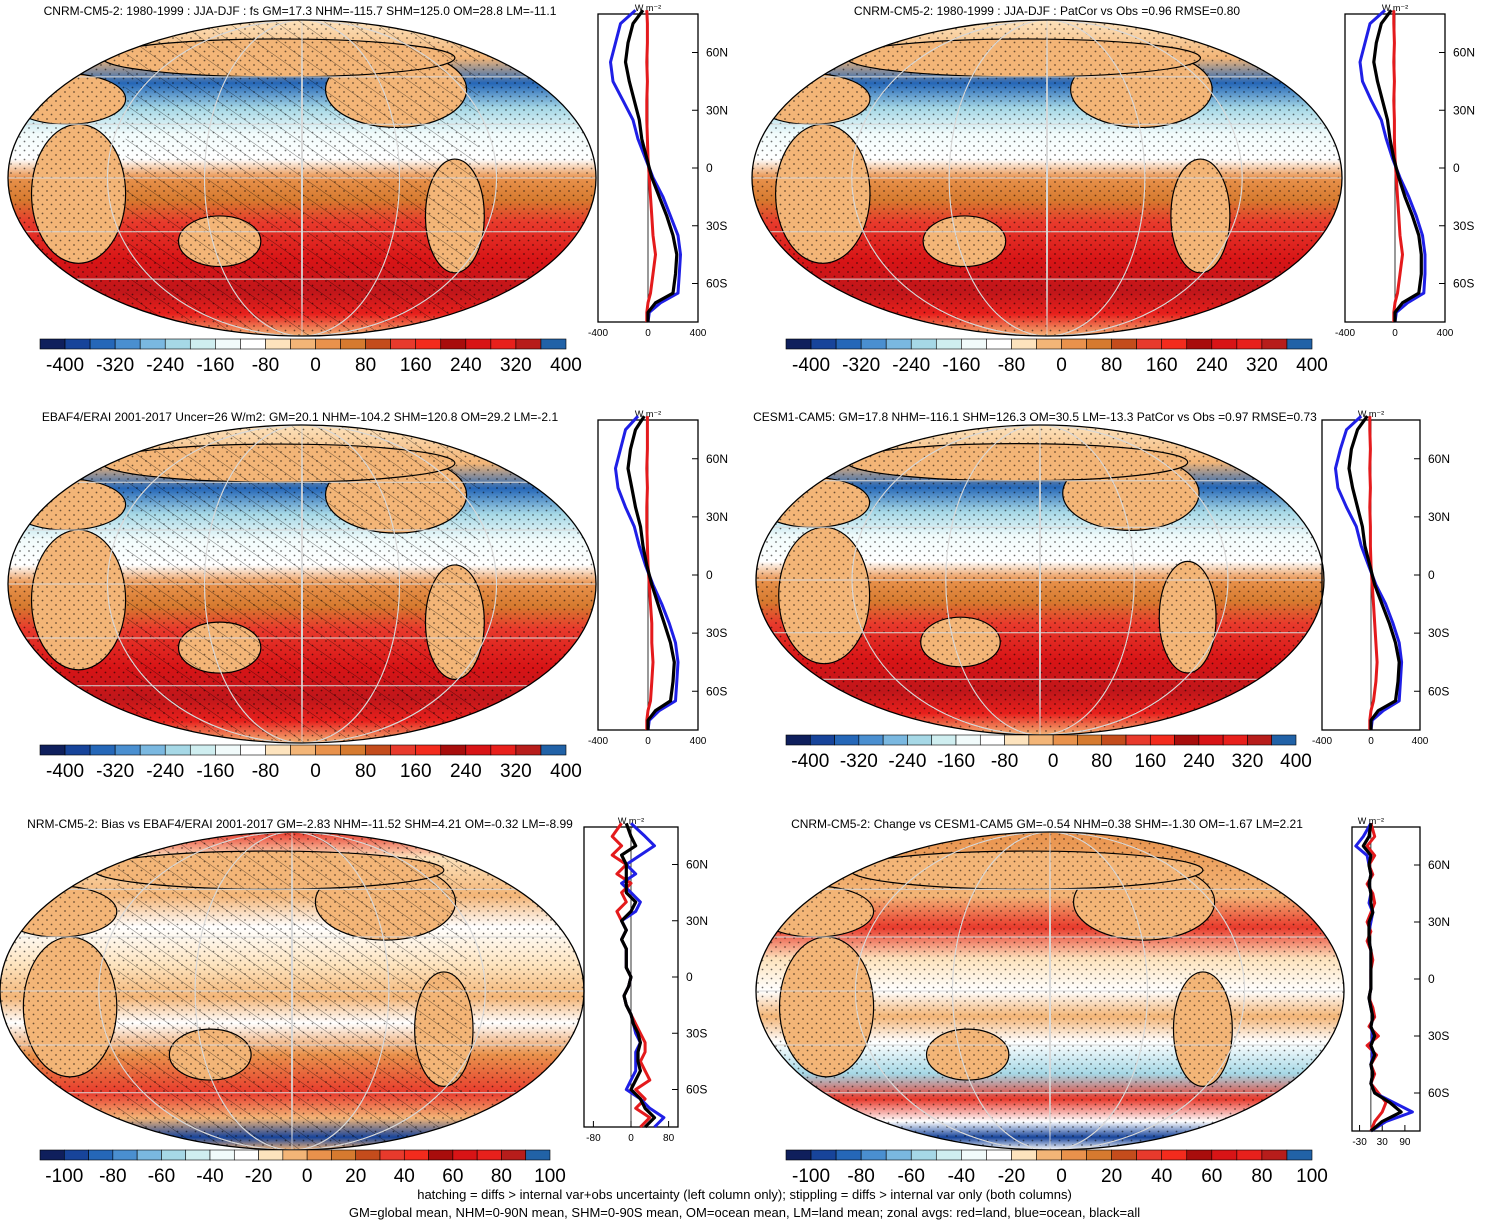 Image resolution: width=1489 pixels, height=1221 pixels. I want to click on colorbar-tick-label: 160, so click(416, 365).